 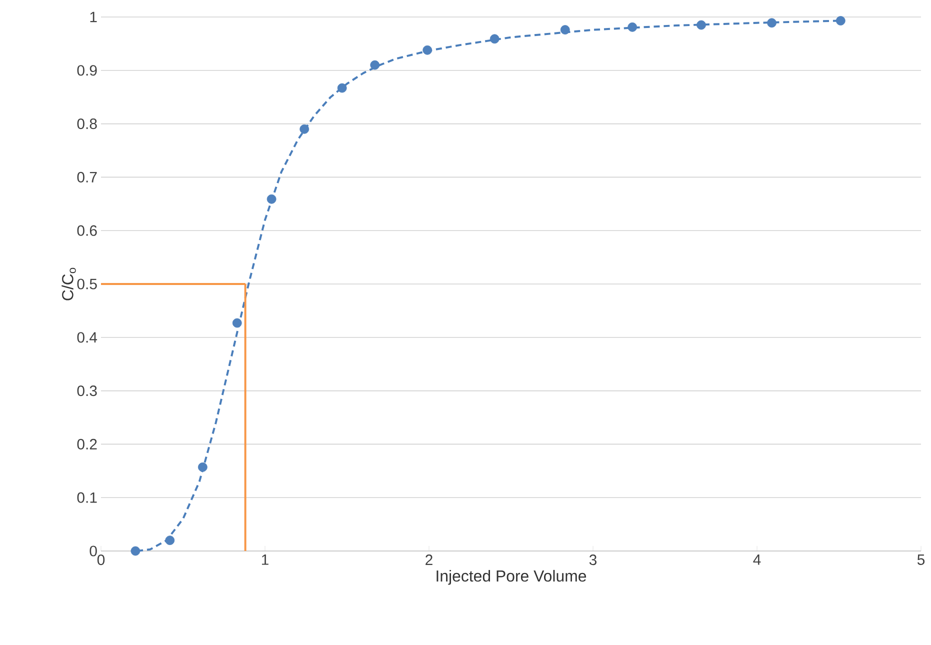 What do you see at coordinates (93, 551) in the screenshot?
I see `y-tick-label: 0` at bounding box center [93, 551].